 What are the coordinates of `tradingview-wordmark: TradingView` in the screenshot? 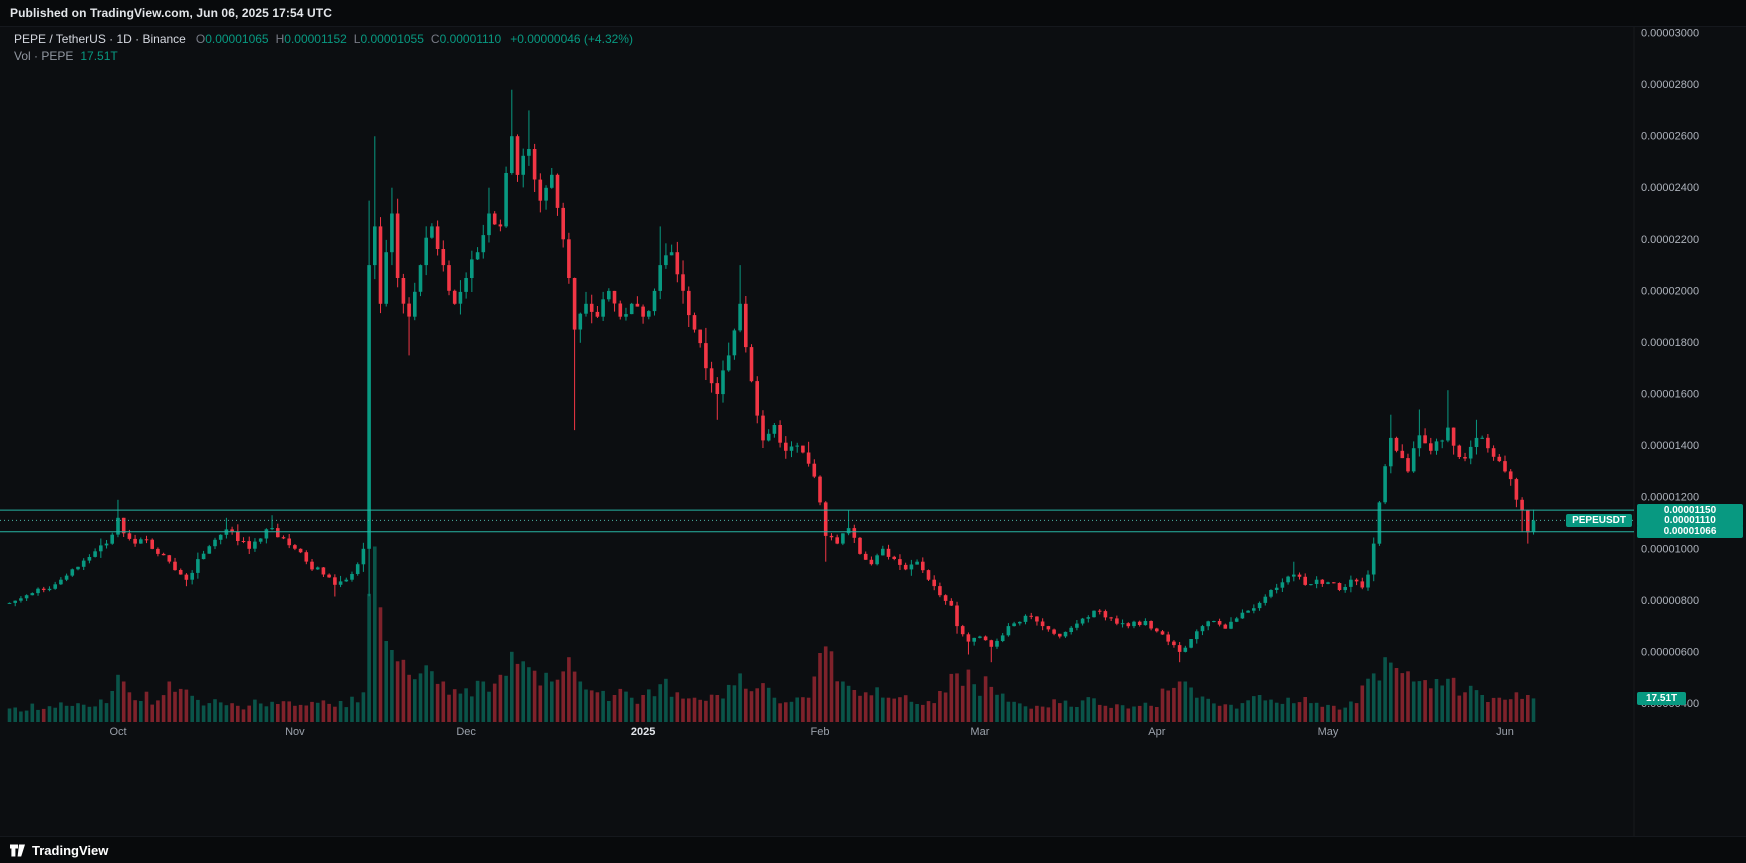 It's located at (70, 850).